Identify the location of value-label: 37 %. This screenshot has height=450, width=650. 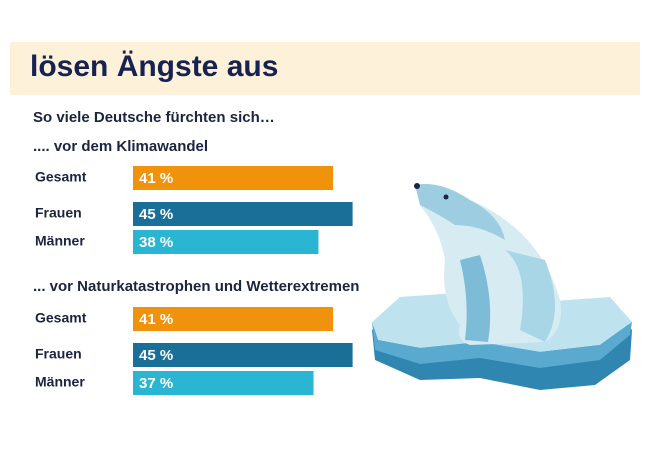
(156, 383).